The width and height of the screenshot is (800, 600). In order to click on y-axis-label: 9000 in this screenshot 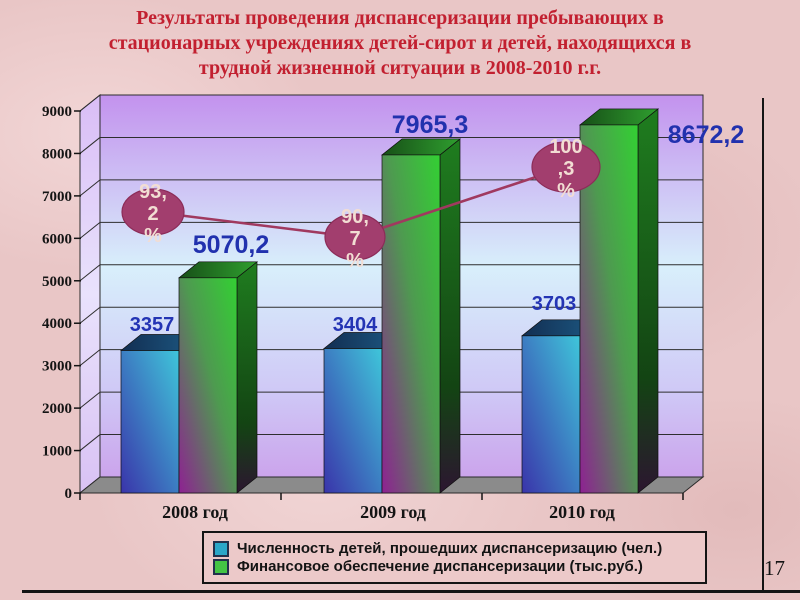, I will do `click(57, 112)`.